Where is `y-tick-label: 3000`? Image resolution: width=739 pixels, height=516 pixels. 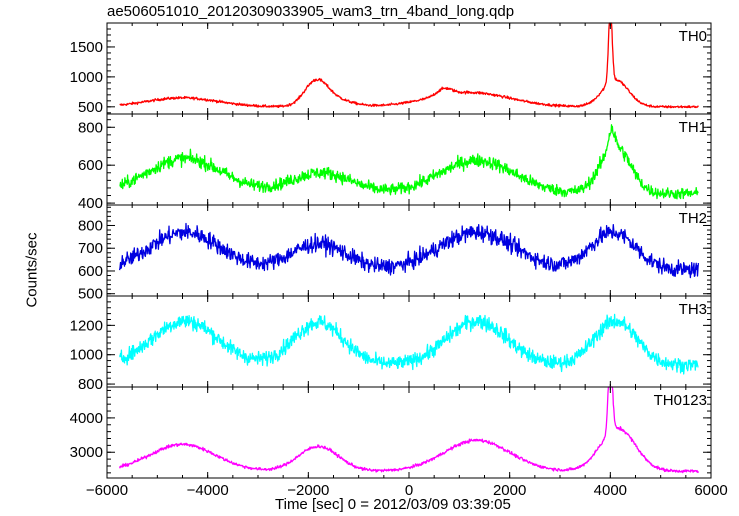 y-tick-label: 3000 is located at coordinates (86, 452).